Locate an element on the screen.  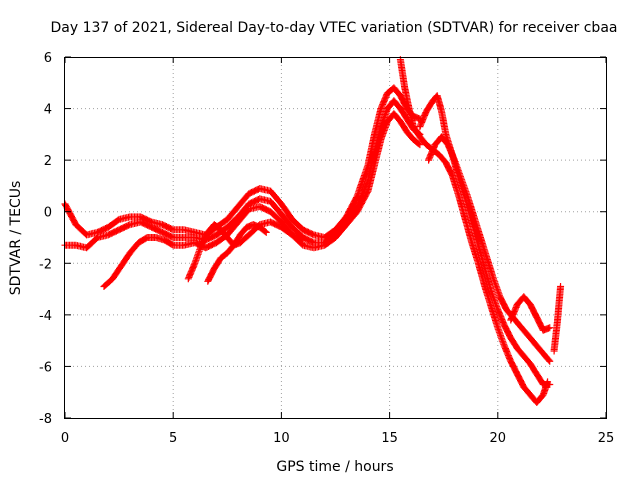
x-tick-label: 25 is located at coordinates (606, 438).